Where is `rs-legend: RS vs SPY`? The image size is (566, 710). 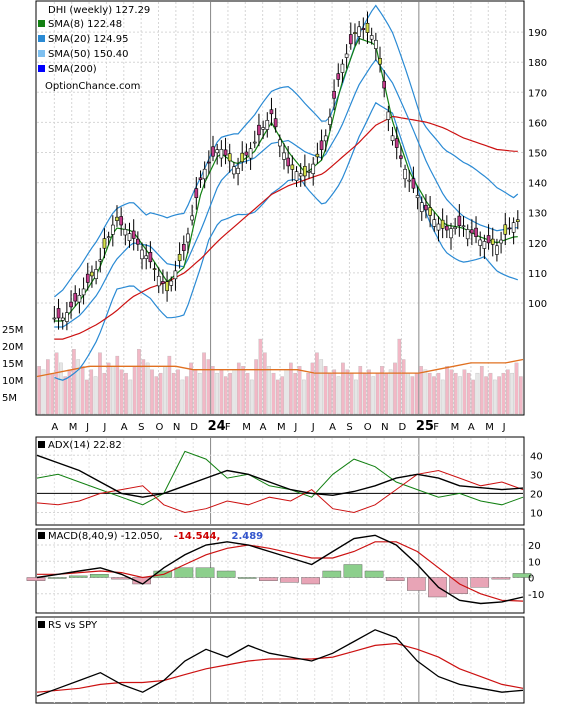 rs-legend: RS vs SPY is located at coordinates (68, 625).